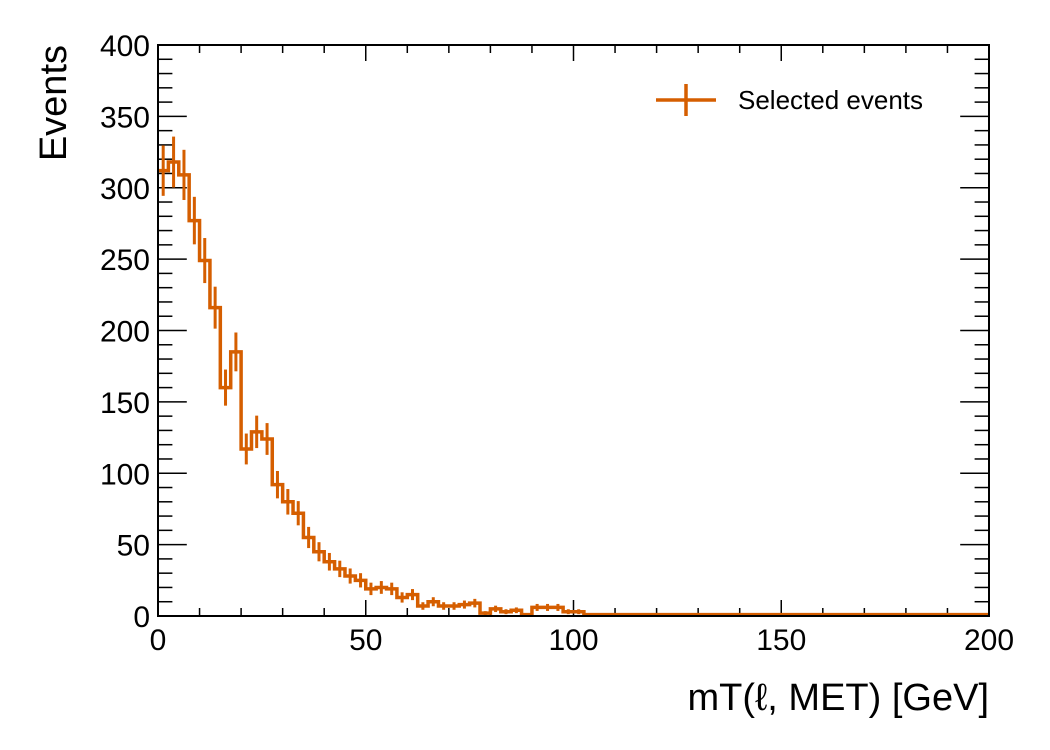 The height and width of the screenshot is (750, 1050). What do you see at coordinates (573, 640) in the screenshot?
I see `x-tick-label: 100` at bounding box center [573, 640].